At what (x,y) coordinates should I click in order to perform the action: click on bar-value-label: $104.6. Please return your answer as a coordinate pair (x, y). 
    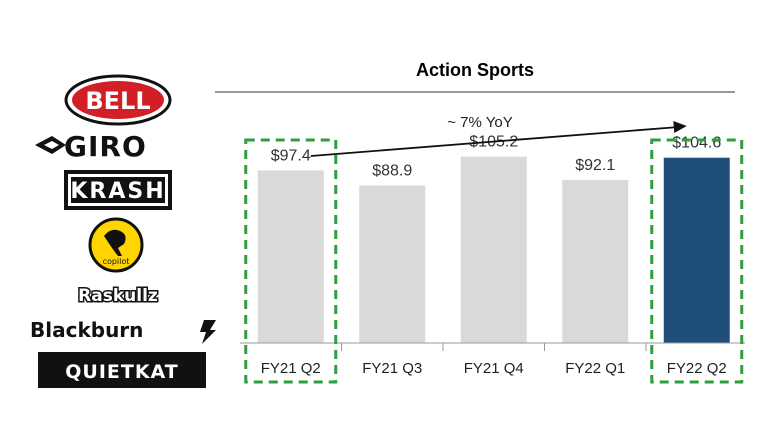
    Looking at the image, I should click on (696, 143).